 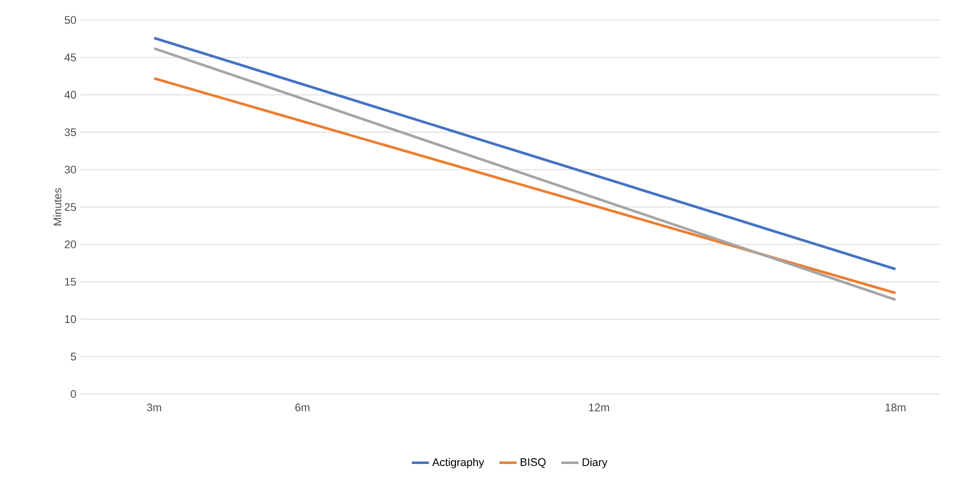 What do you see at coordinates (896, 408) in the screenshot?
I see `x-tick-label: 18m` at bounding box center [896, 408].